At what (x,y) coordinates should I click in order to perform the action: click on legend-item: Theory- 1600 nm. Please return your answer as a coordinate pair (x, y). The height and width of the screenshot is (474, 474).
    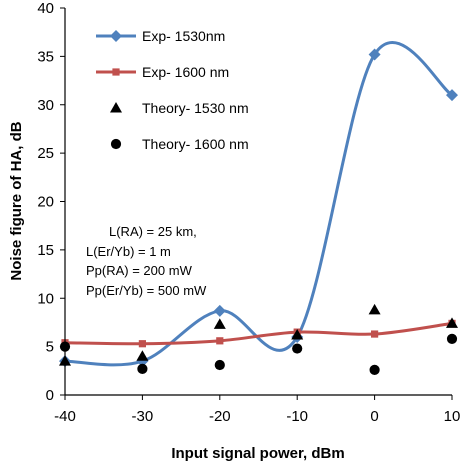
    Looking at the image, I should click on (179, 144).